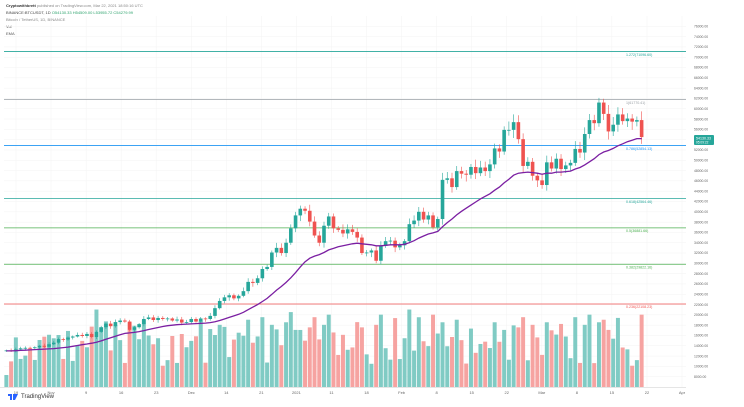 This screenshot has height=407, width=744. Describe the element at coordinates (156, 392) in the screenshot. I see `x-tick-label: 23` at that location.